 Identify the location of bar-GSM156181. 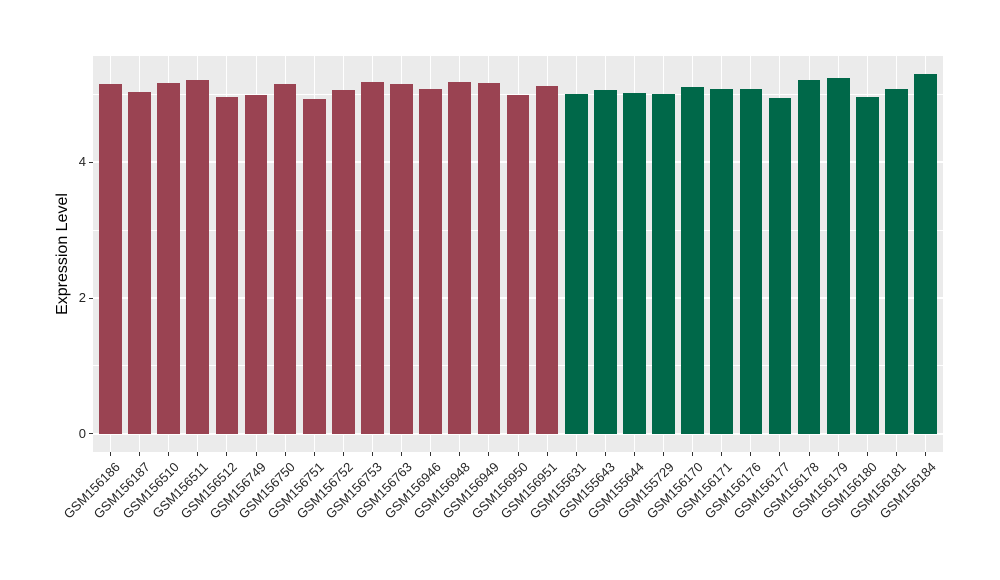
(896, 261).